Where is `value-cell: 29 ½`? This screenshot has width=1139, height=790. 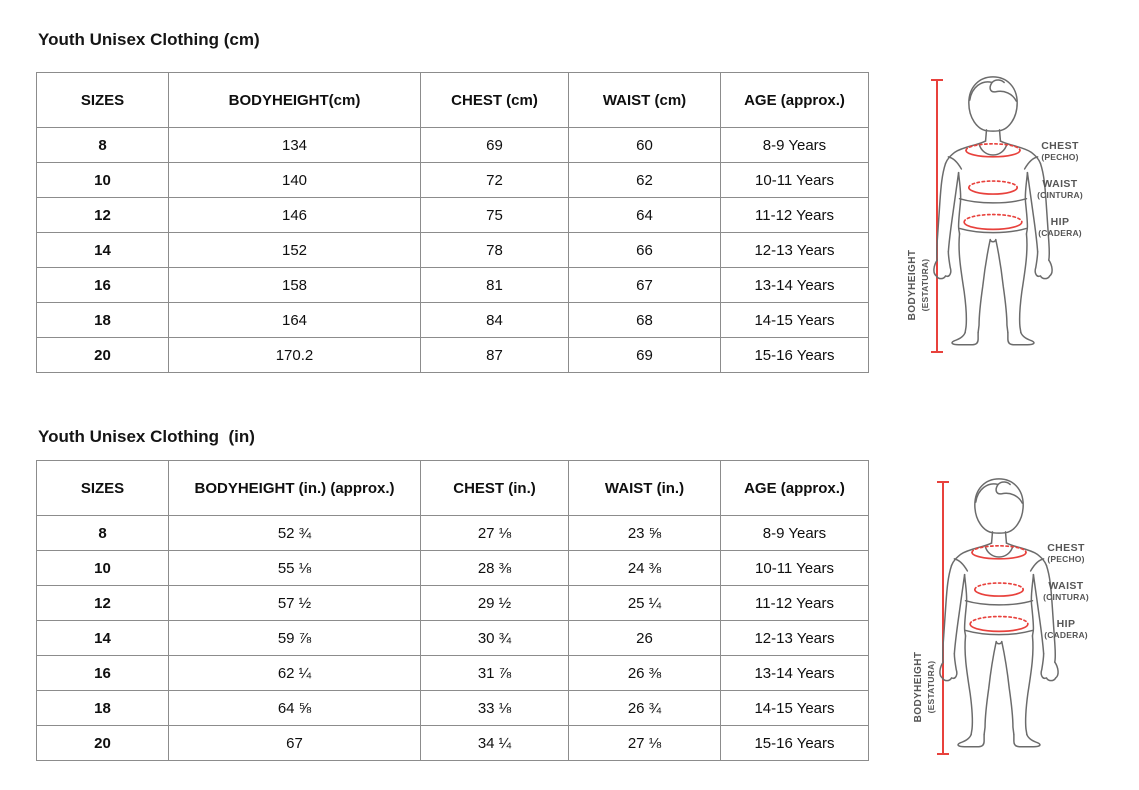
value-cell: 29 ½ is located at coordinates (494, 603).